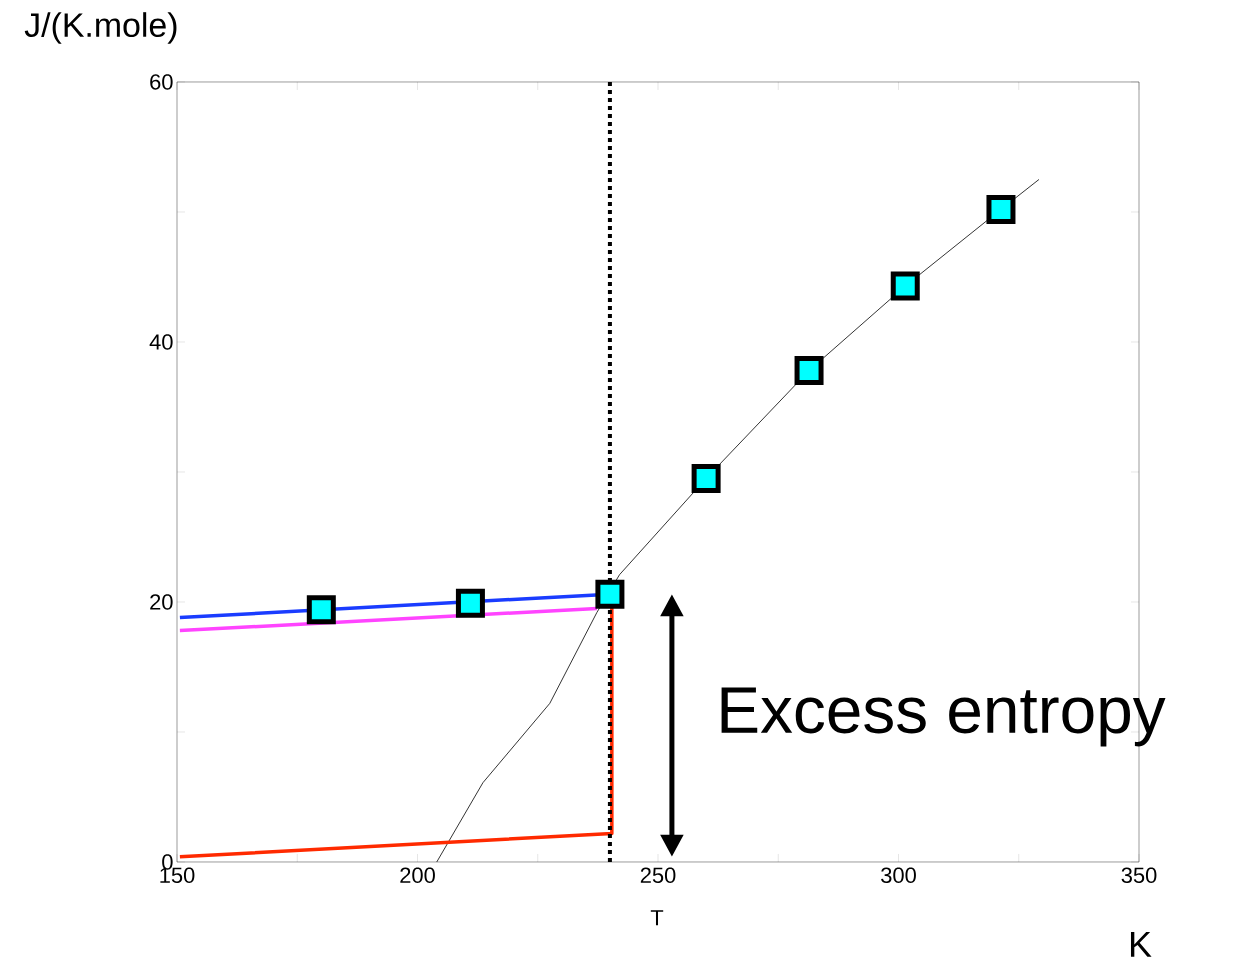 This screenshot has width=1238, height=959. Describe the element at coordinates (161, 602) in the screenshot. I see `y-tick-label: 20` at that location.